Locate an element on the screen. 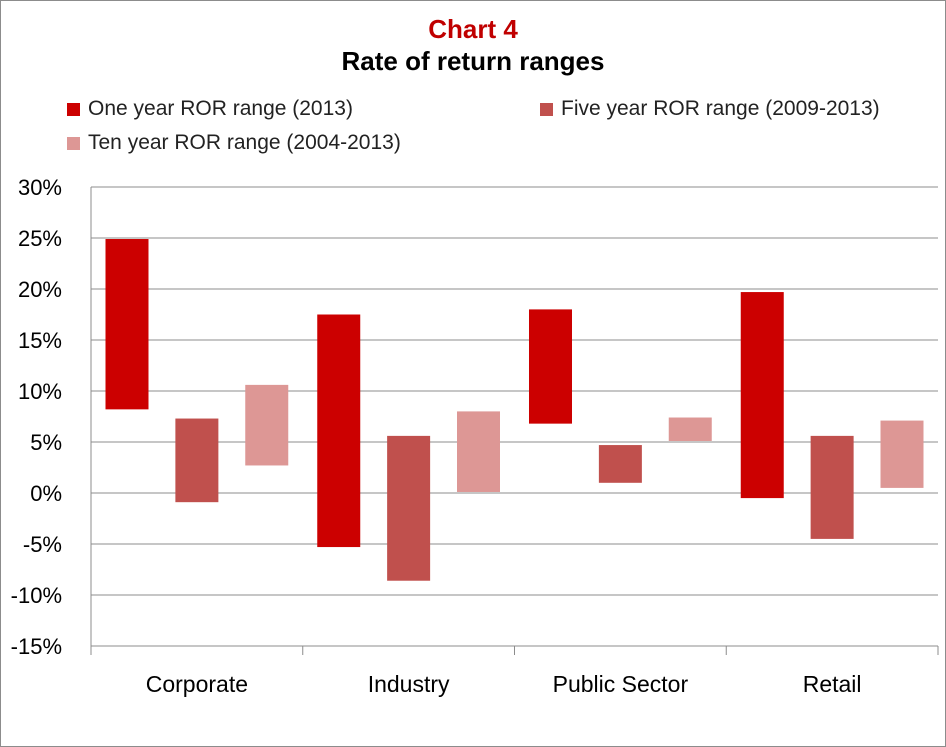  legend-label-one-year: One year ROR range (2013) is located at coordinates (220, 108).